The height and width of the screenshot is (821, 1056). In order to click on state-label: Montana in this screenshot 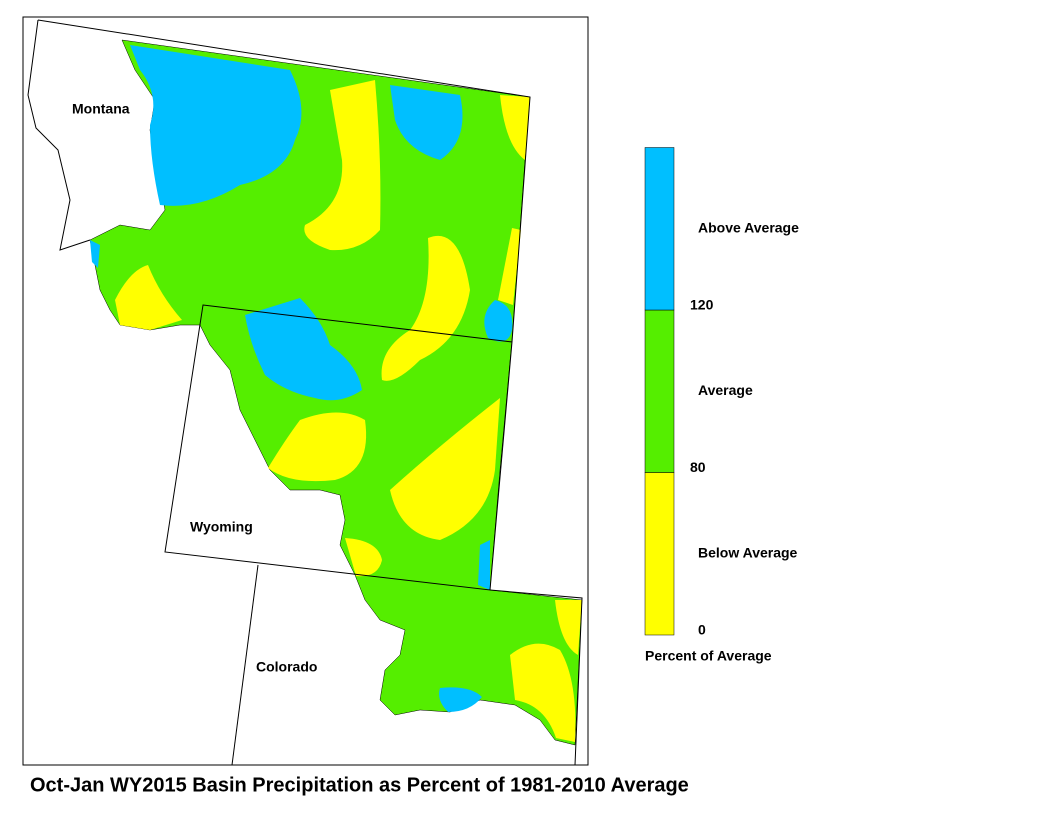, I will do `click(101, 109)`.